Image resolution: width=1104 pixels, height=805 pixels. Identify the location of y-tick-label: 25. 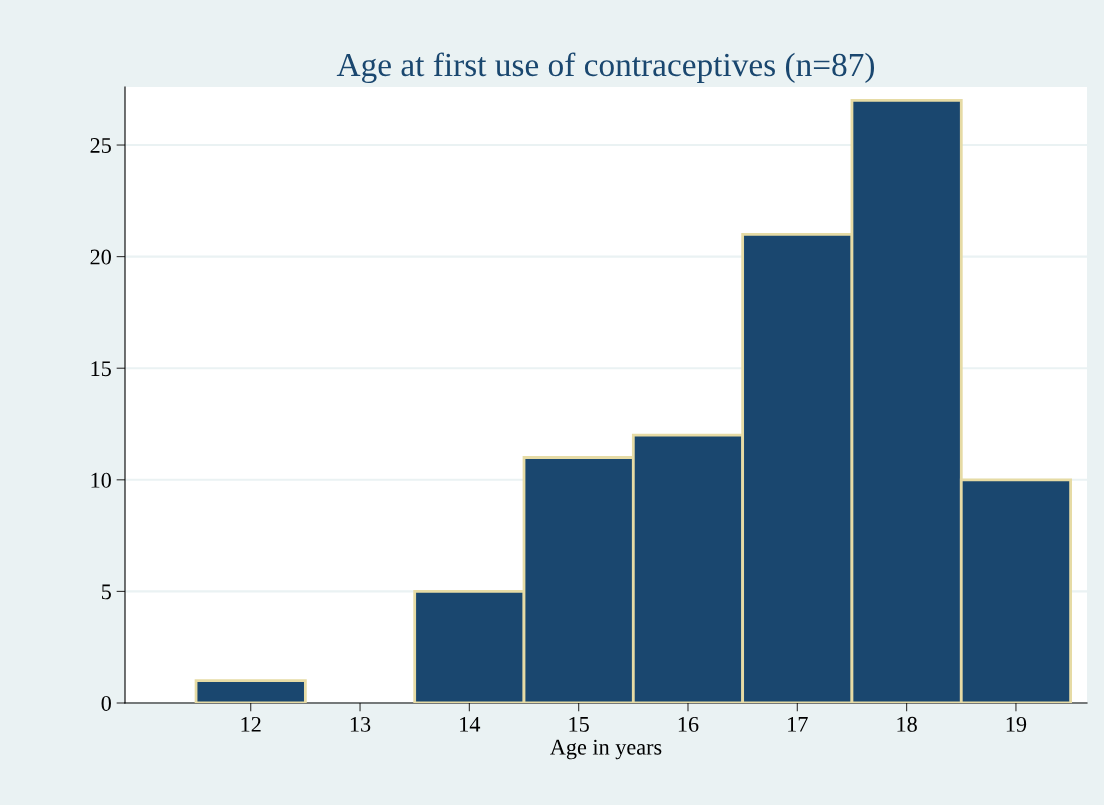
(100, 145).